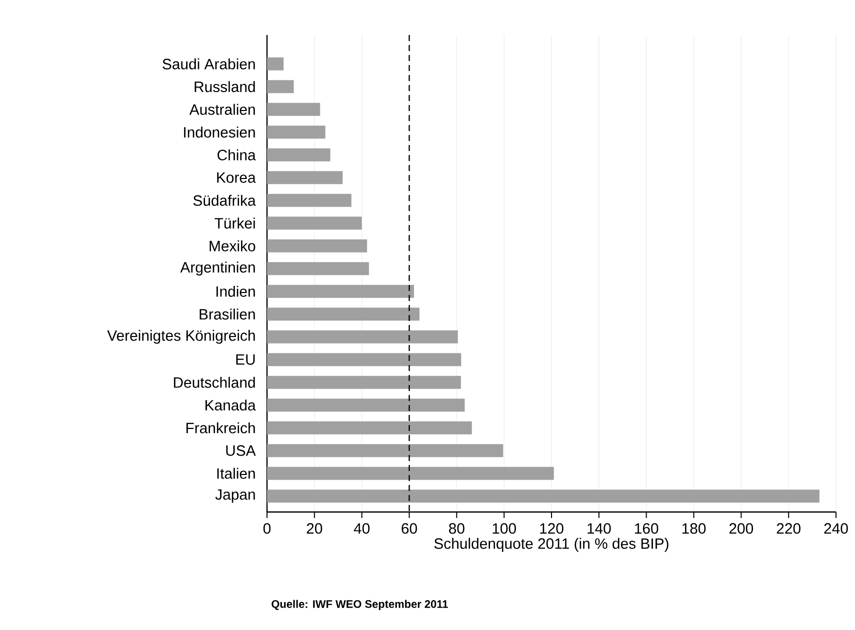 Image resolution: width=855 pixels, height=630 pixels. I want to click on y-tick-label: Türkei, so click(234, 223).